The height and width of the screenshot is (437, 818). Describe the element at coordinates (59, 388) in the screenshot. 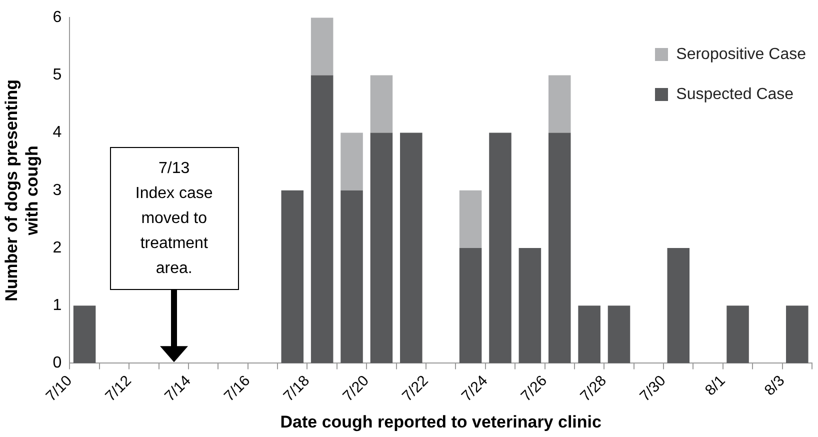

I see `x-tick-label: 7/10` at that location.